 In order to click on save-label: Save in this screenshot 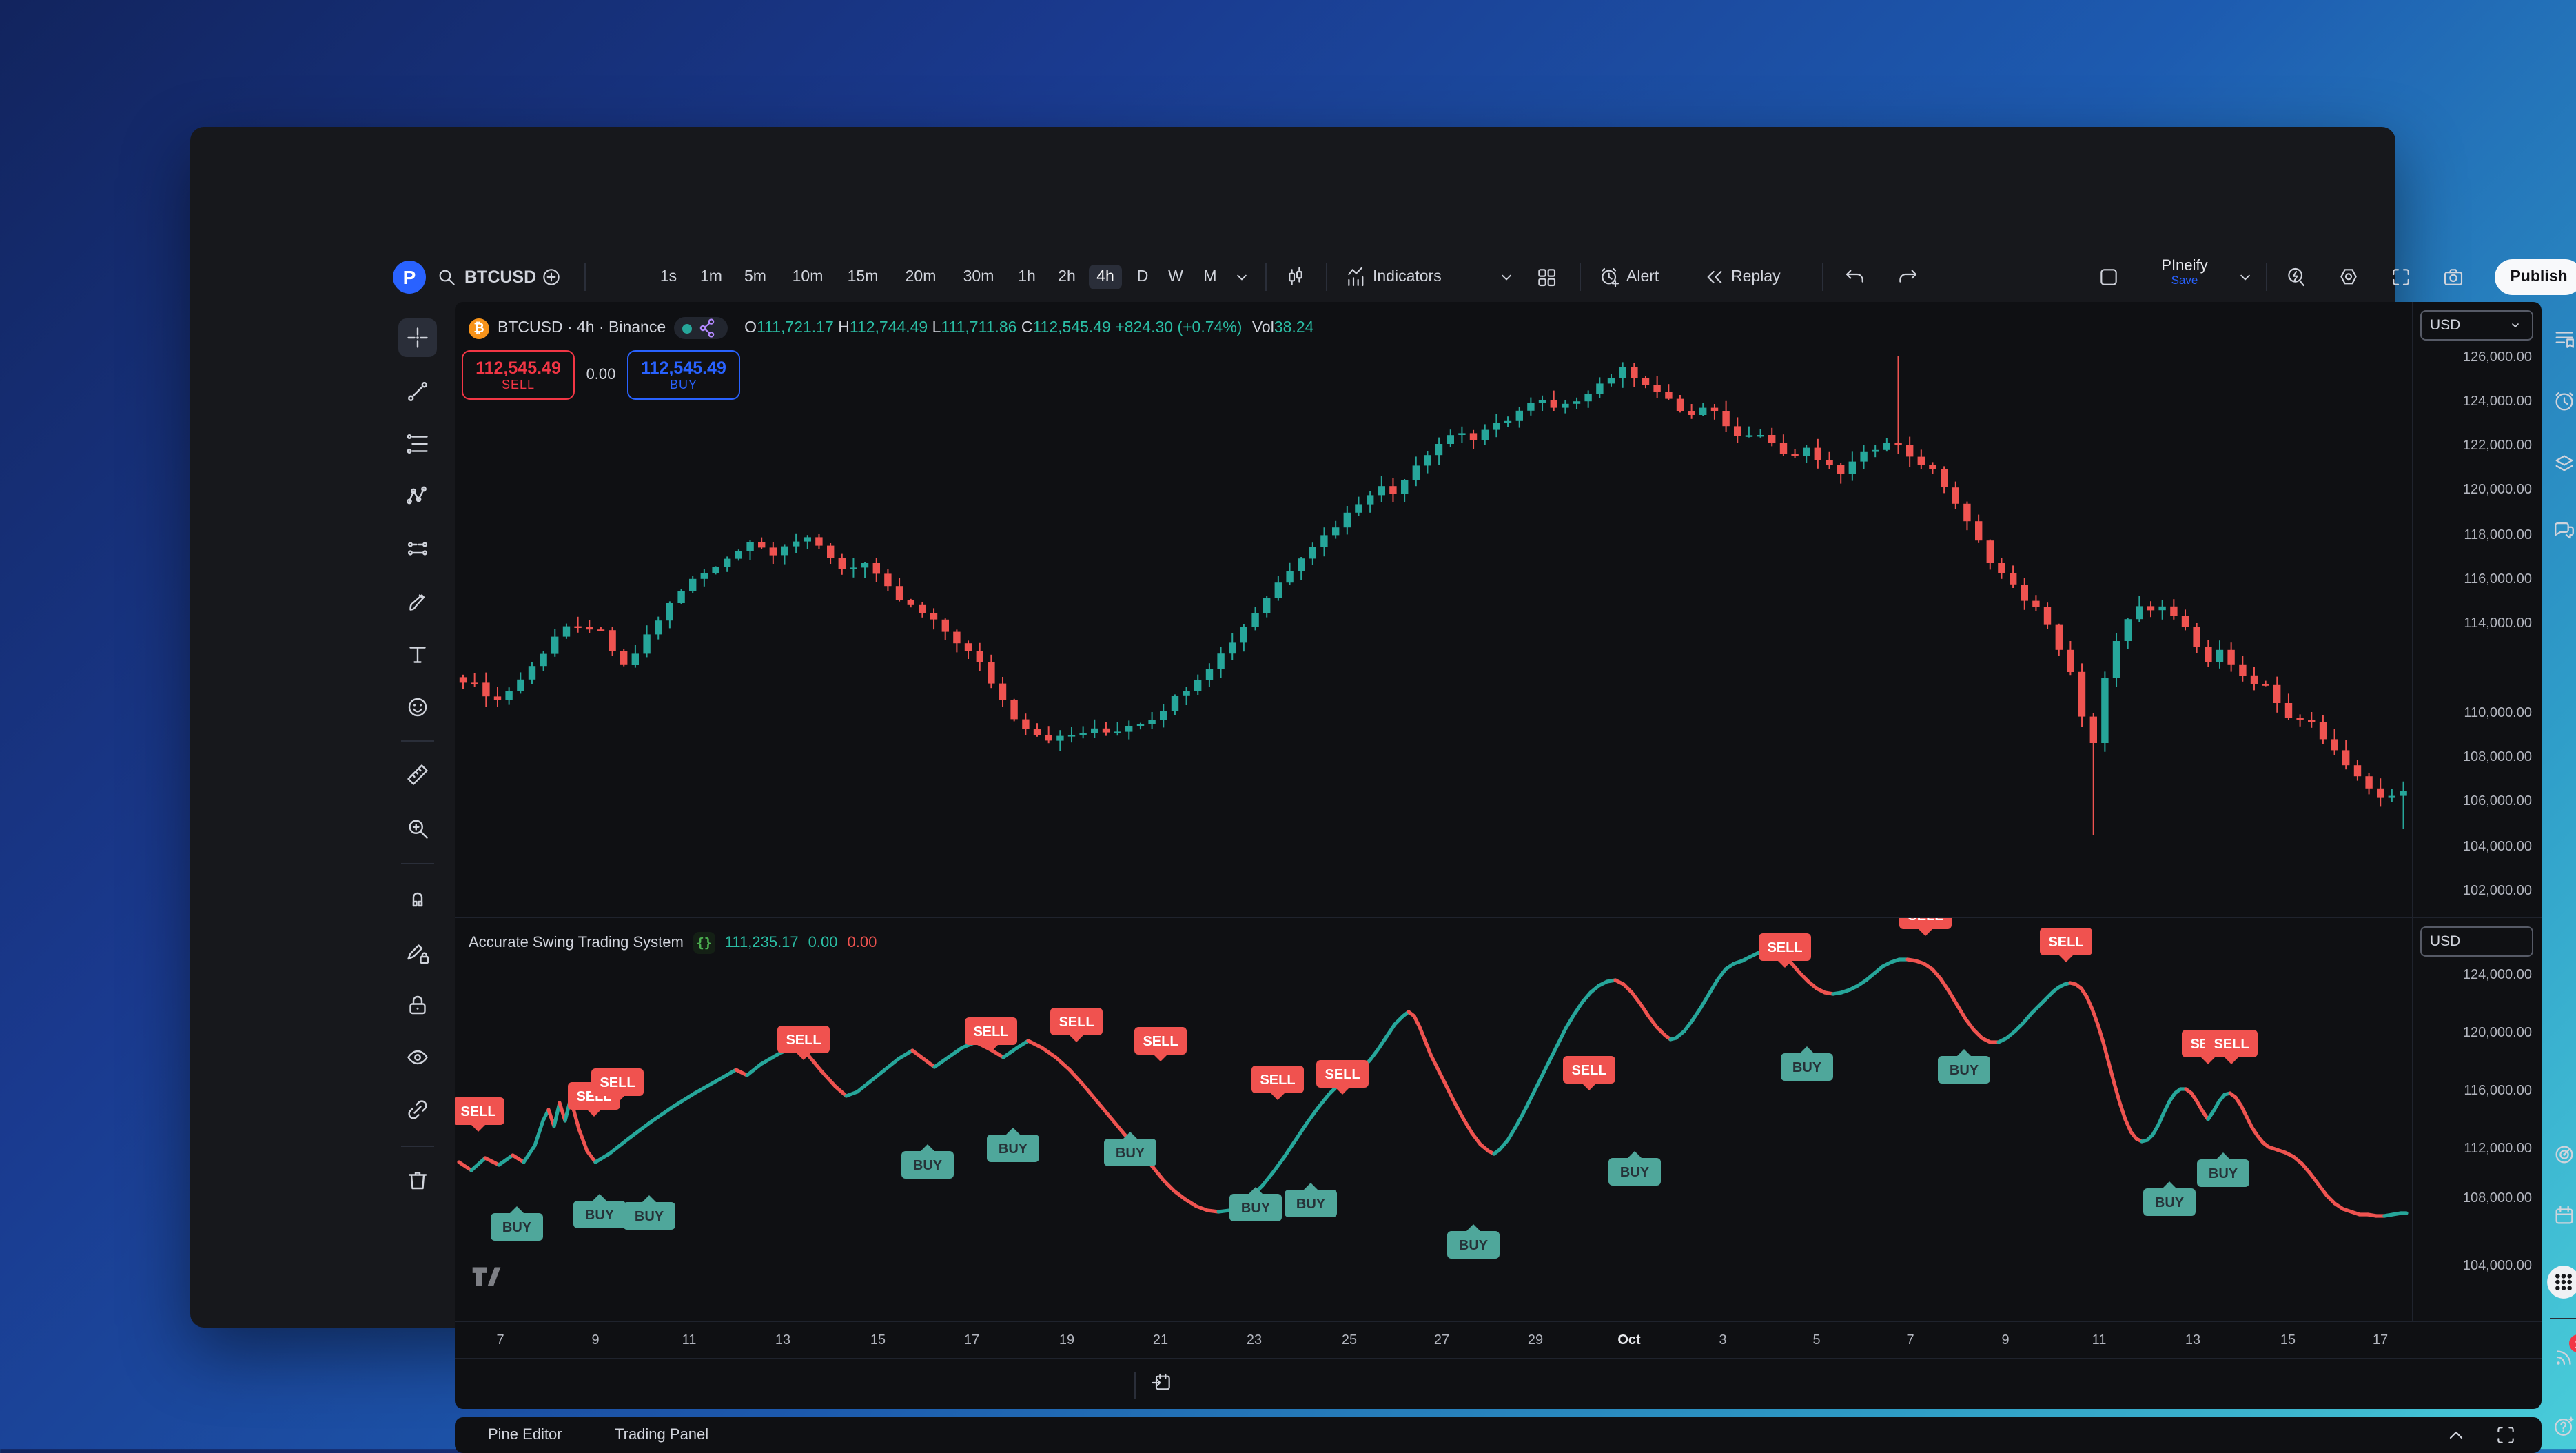, I will do `click(2184, 280)`.